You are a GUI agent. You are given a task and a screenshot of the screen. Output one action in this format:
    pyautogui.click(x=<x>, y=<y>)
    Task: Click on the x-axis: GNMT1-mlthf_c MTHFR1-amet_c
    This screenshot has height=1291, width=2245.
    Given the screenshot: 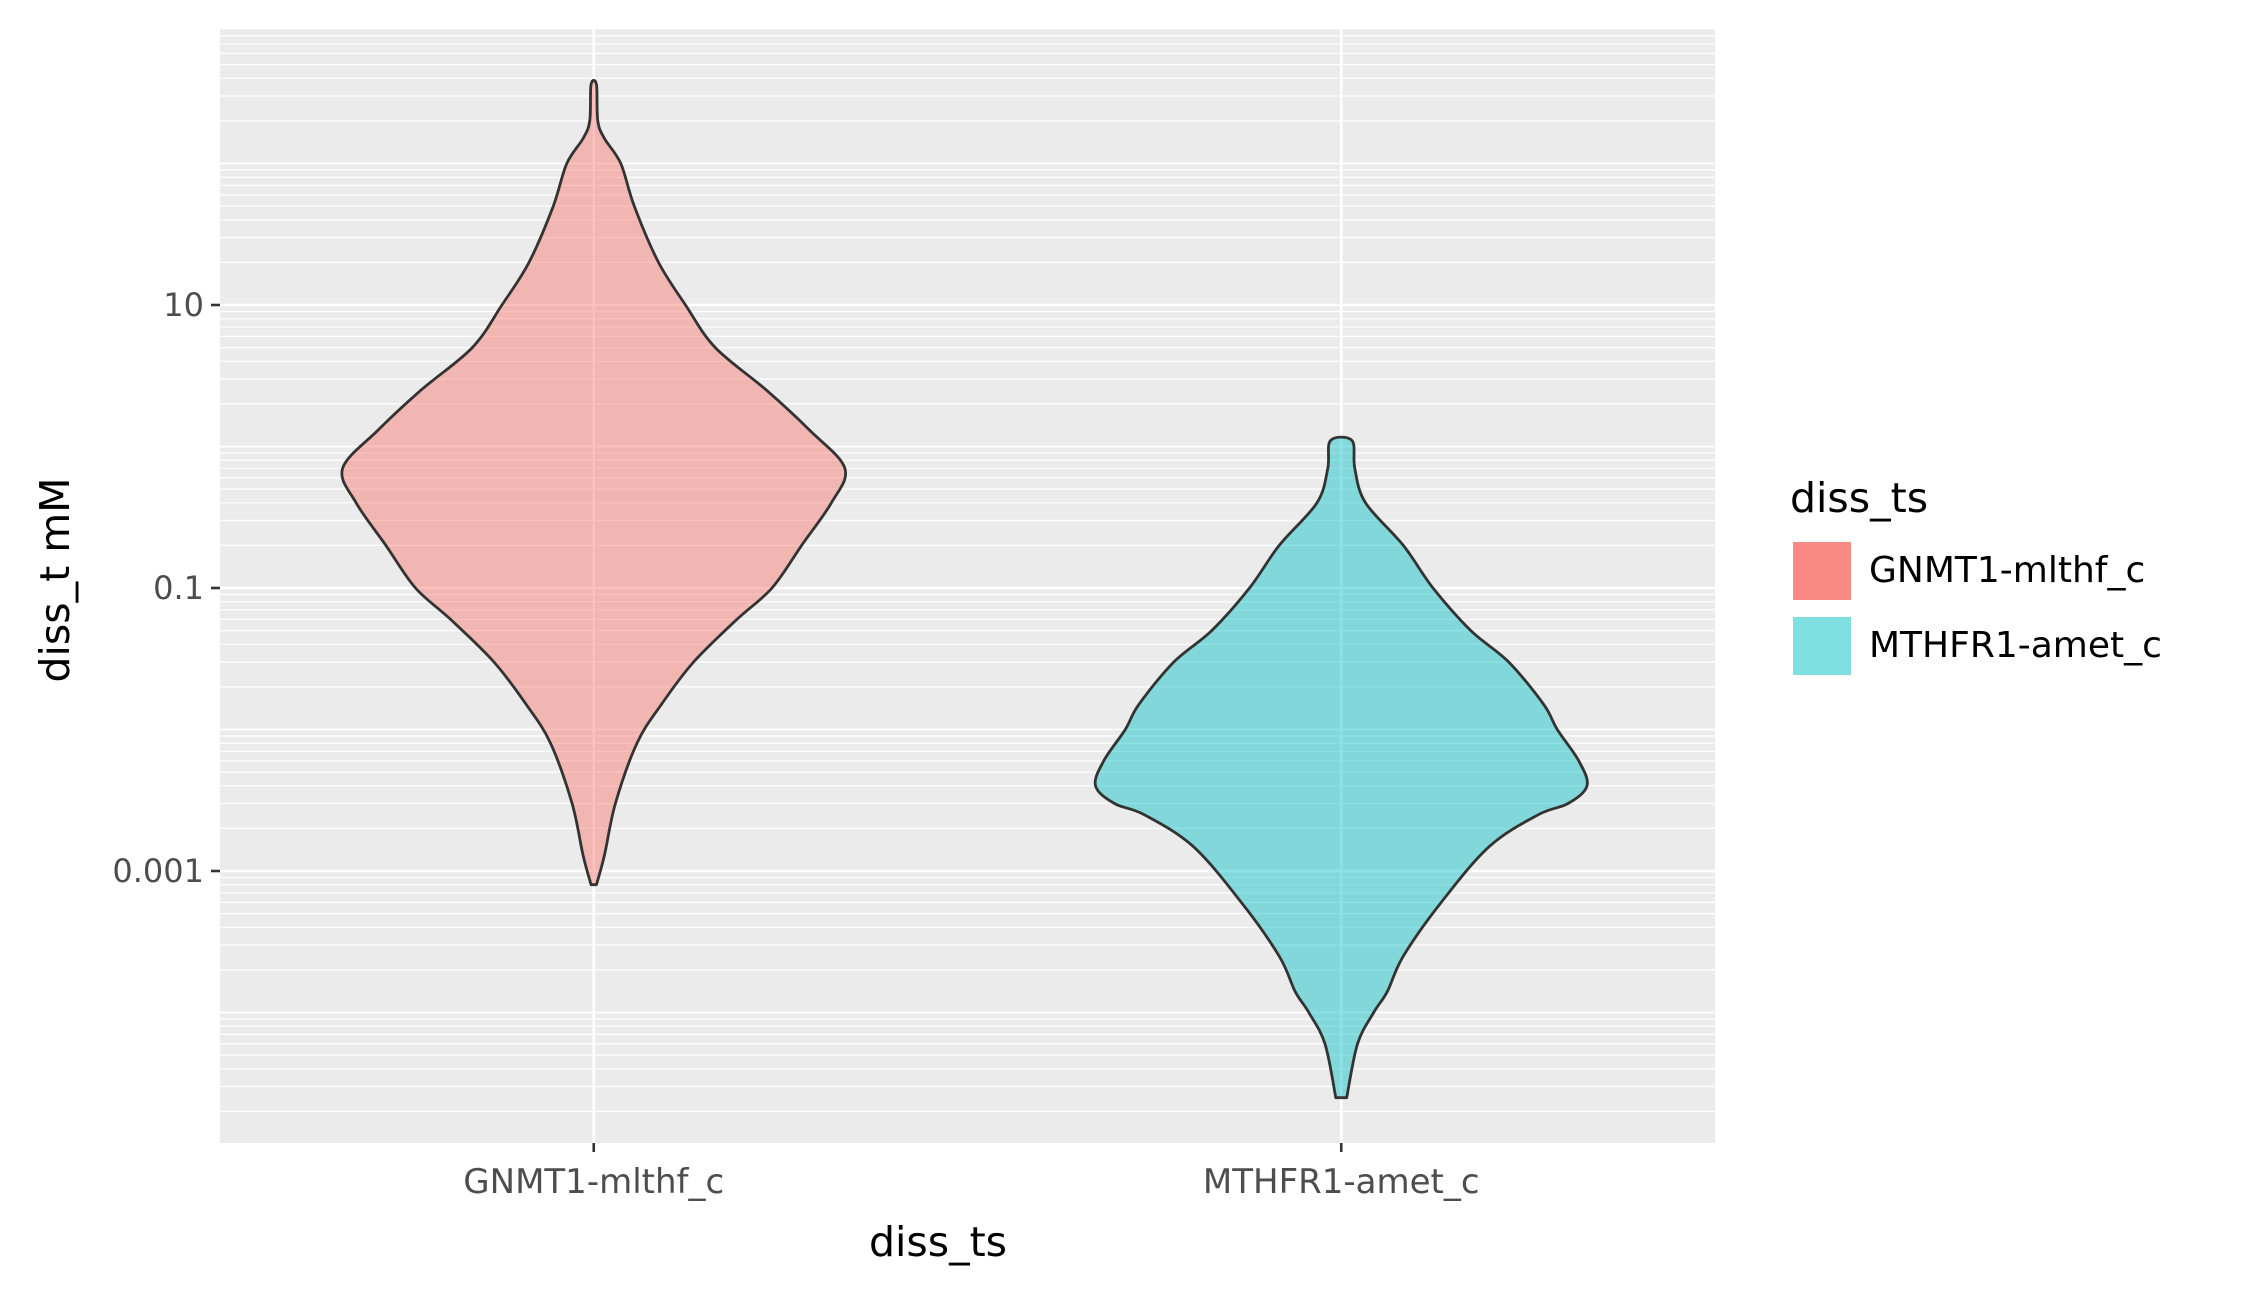 What is the action you would take?
    pyautogui.click(x=971, y=1172)
    